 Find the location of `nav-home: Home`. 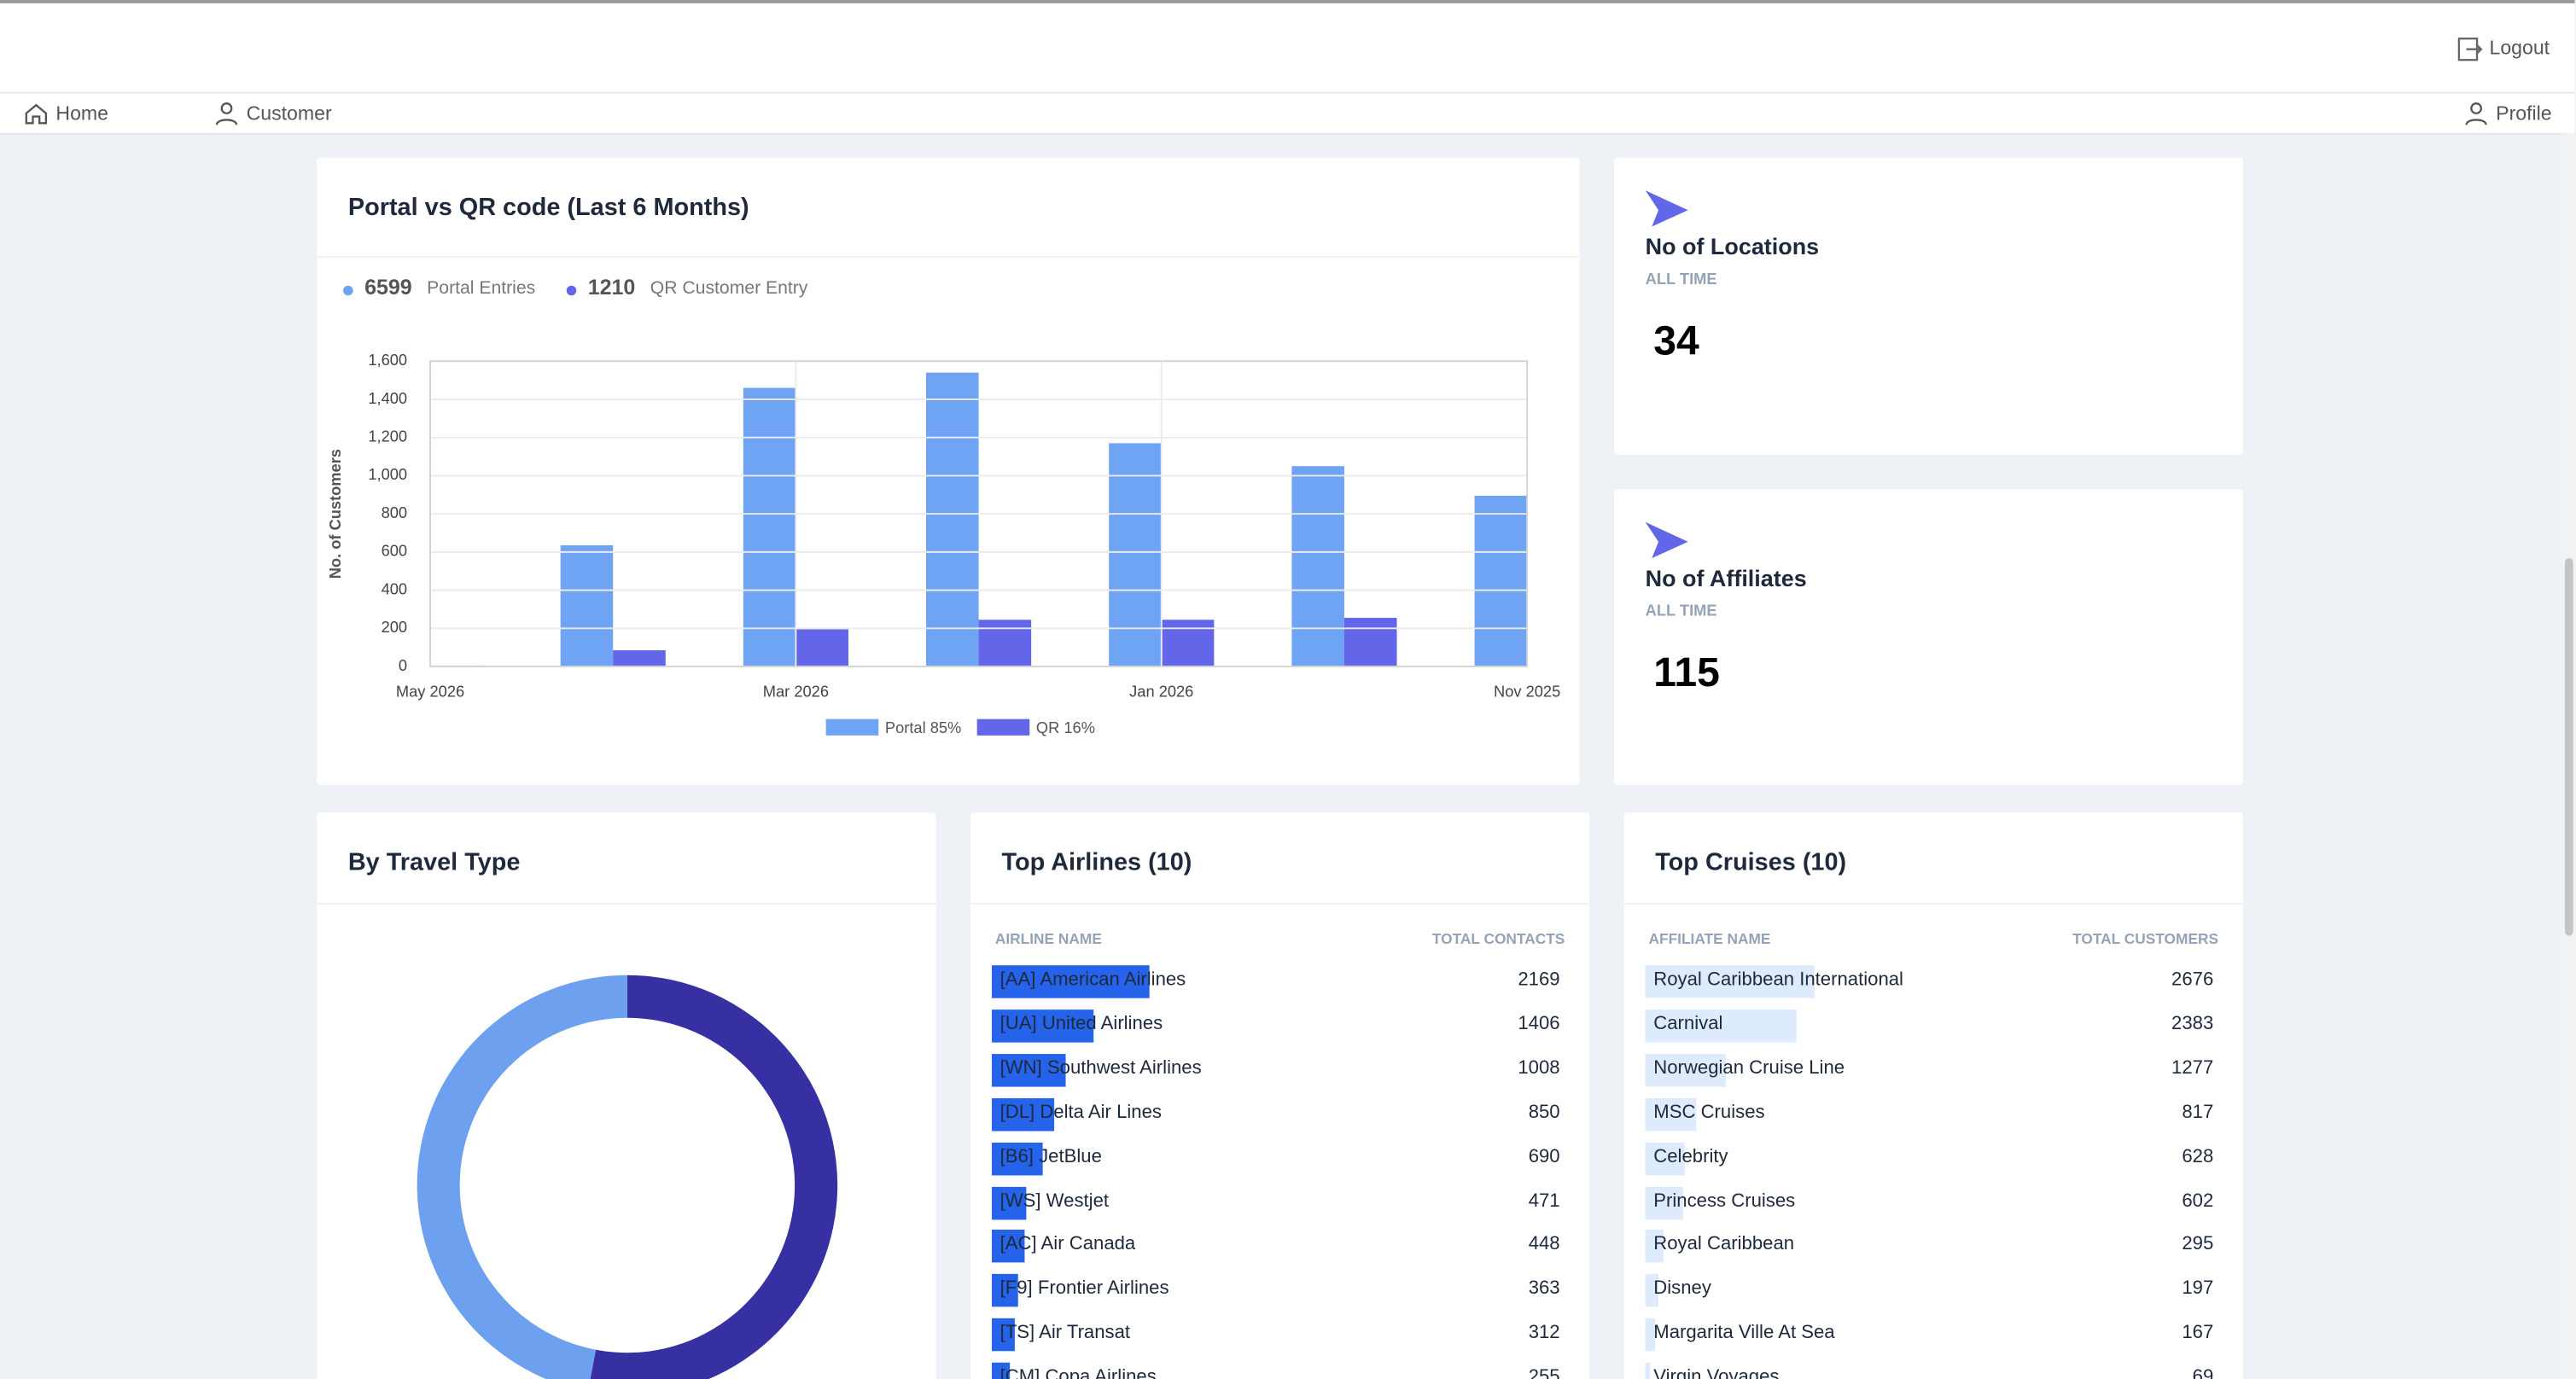

nav-home: Home is located at coordinates (82, 113).